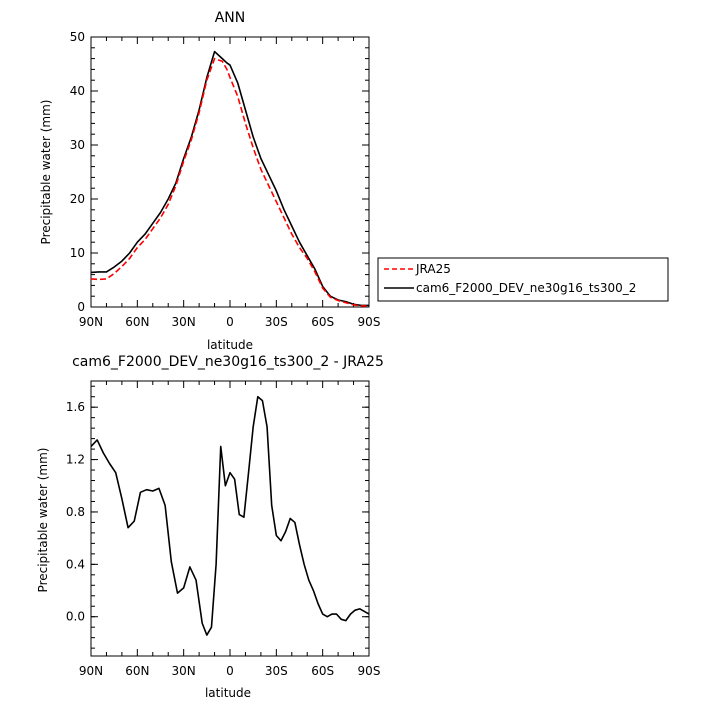 The image size is (709, 704). Describe the element at coordinates (526, 288) in the screenshot. I see `legend-label-cam6: cam6_F2000_DEV_ne30g16_ts300_2` at that location.